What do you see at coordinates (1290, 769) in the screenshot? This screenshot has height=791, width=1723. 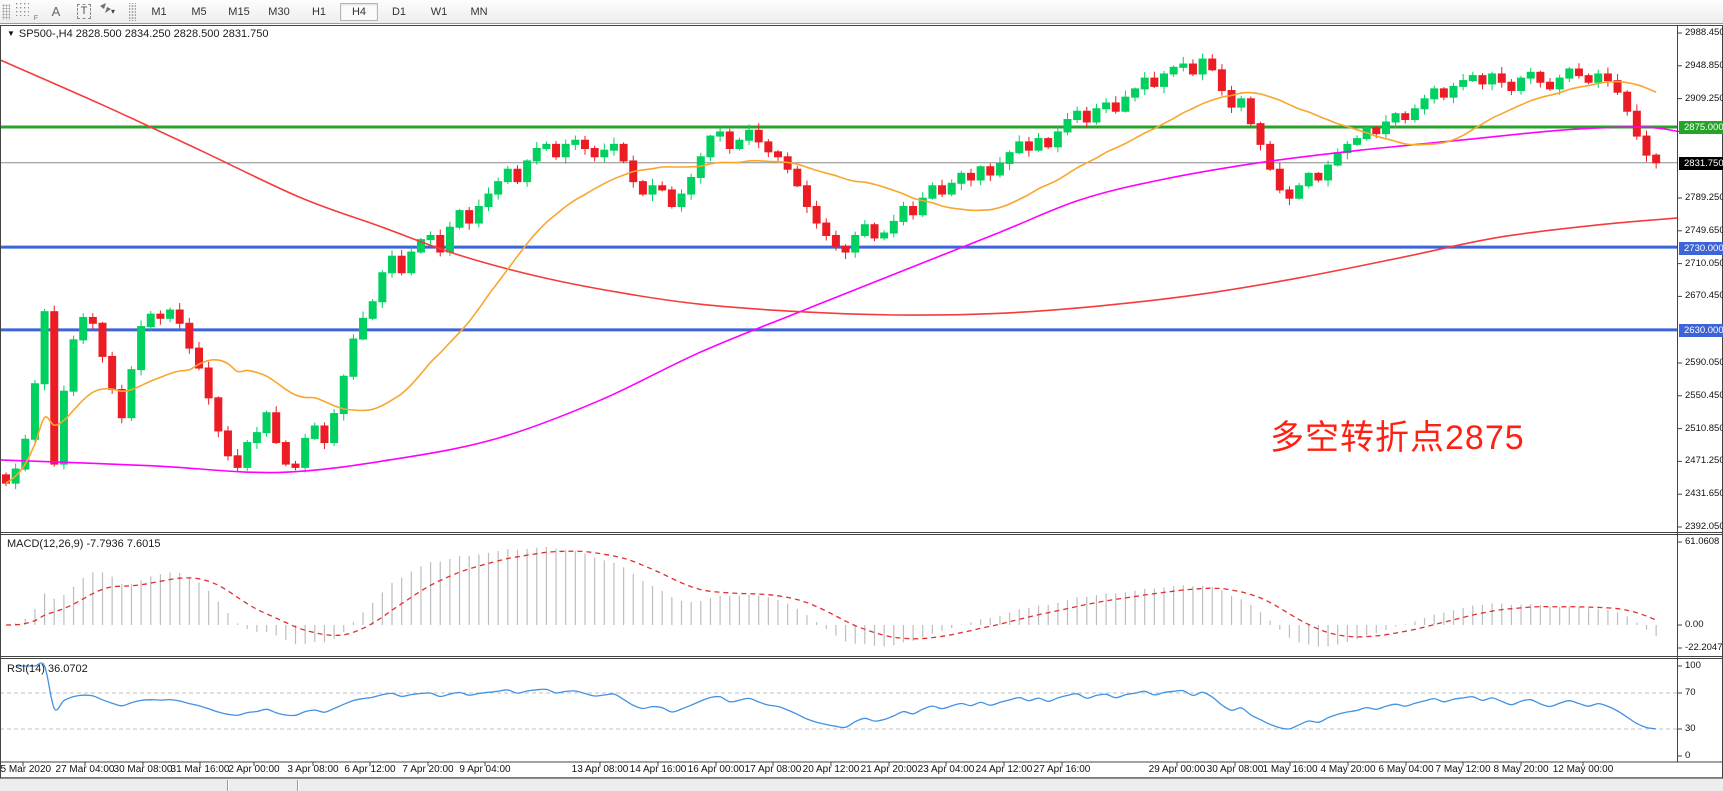 I see `time-tick-label: 1 May 16:00` at bounding box center [1290, 769].